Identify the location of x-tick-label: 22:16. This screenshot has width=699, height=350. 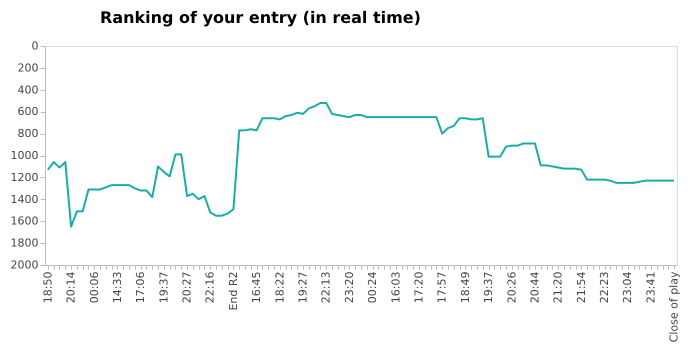
(210, 288).